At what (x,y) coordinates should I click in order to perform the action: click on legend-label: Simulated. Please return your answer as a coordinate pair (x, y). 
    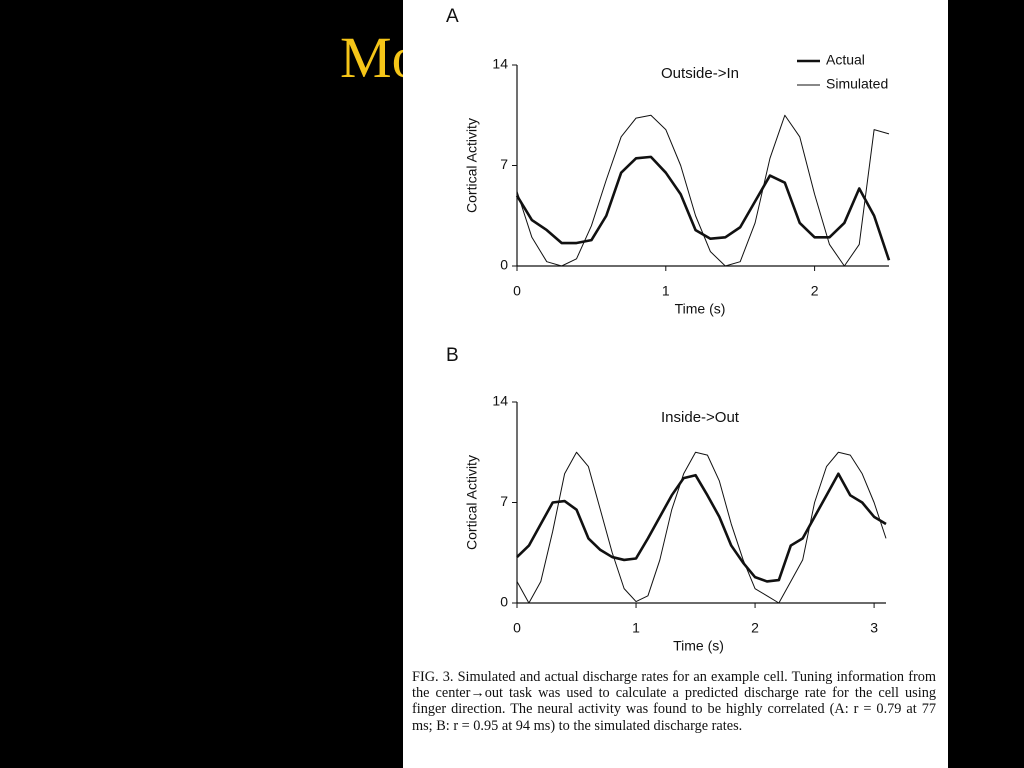
    Looking at the image, I should click on (857, 84).